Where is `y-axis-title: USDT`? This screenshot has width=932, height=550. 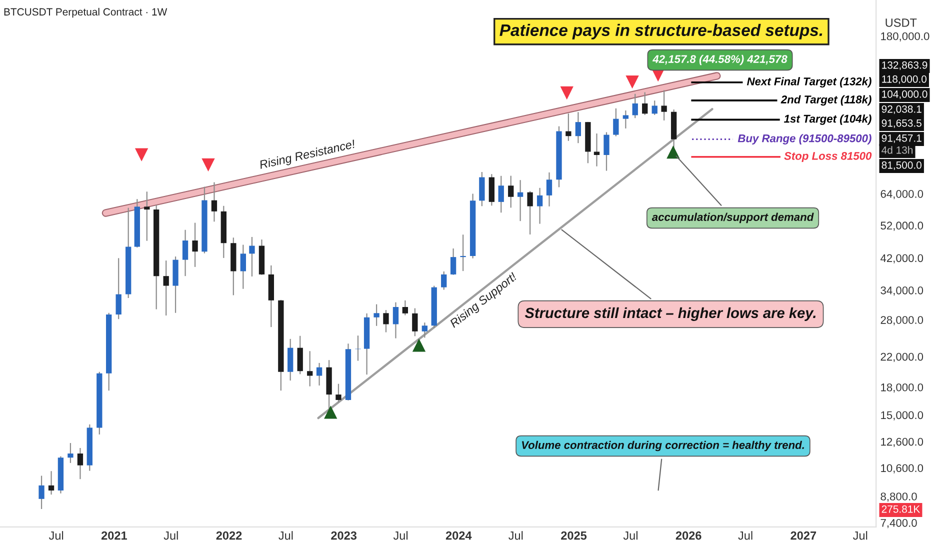
y-axis-title: USDT is located at coordinates (901, 22).